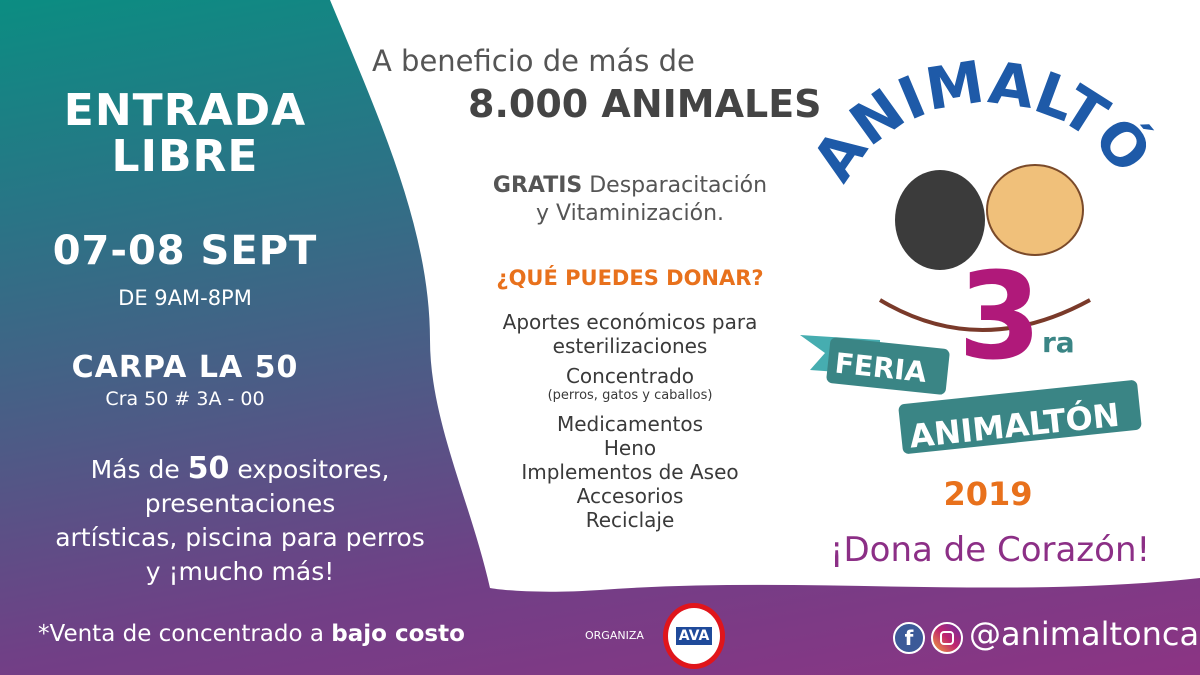 This screenshot has width=1200, height=675. I want to click on event-dates: 07-08 SEPT, so click(185, 251).